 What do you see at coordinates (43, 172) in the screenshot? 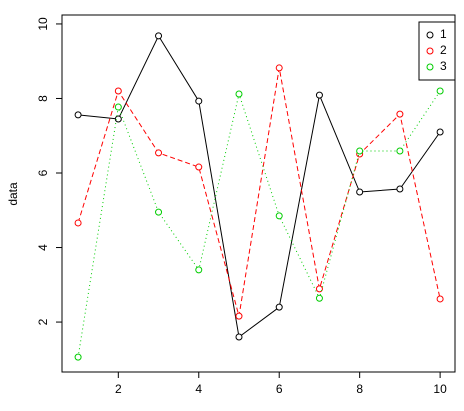
I see `y-tick-label: 6` at bounding box center [43, 172].